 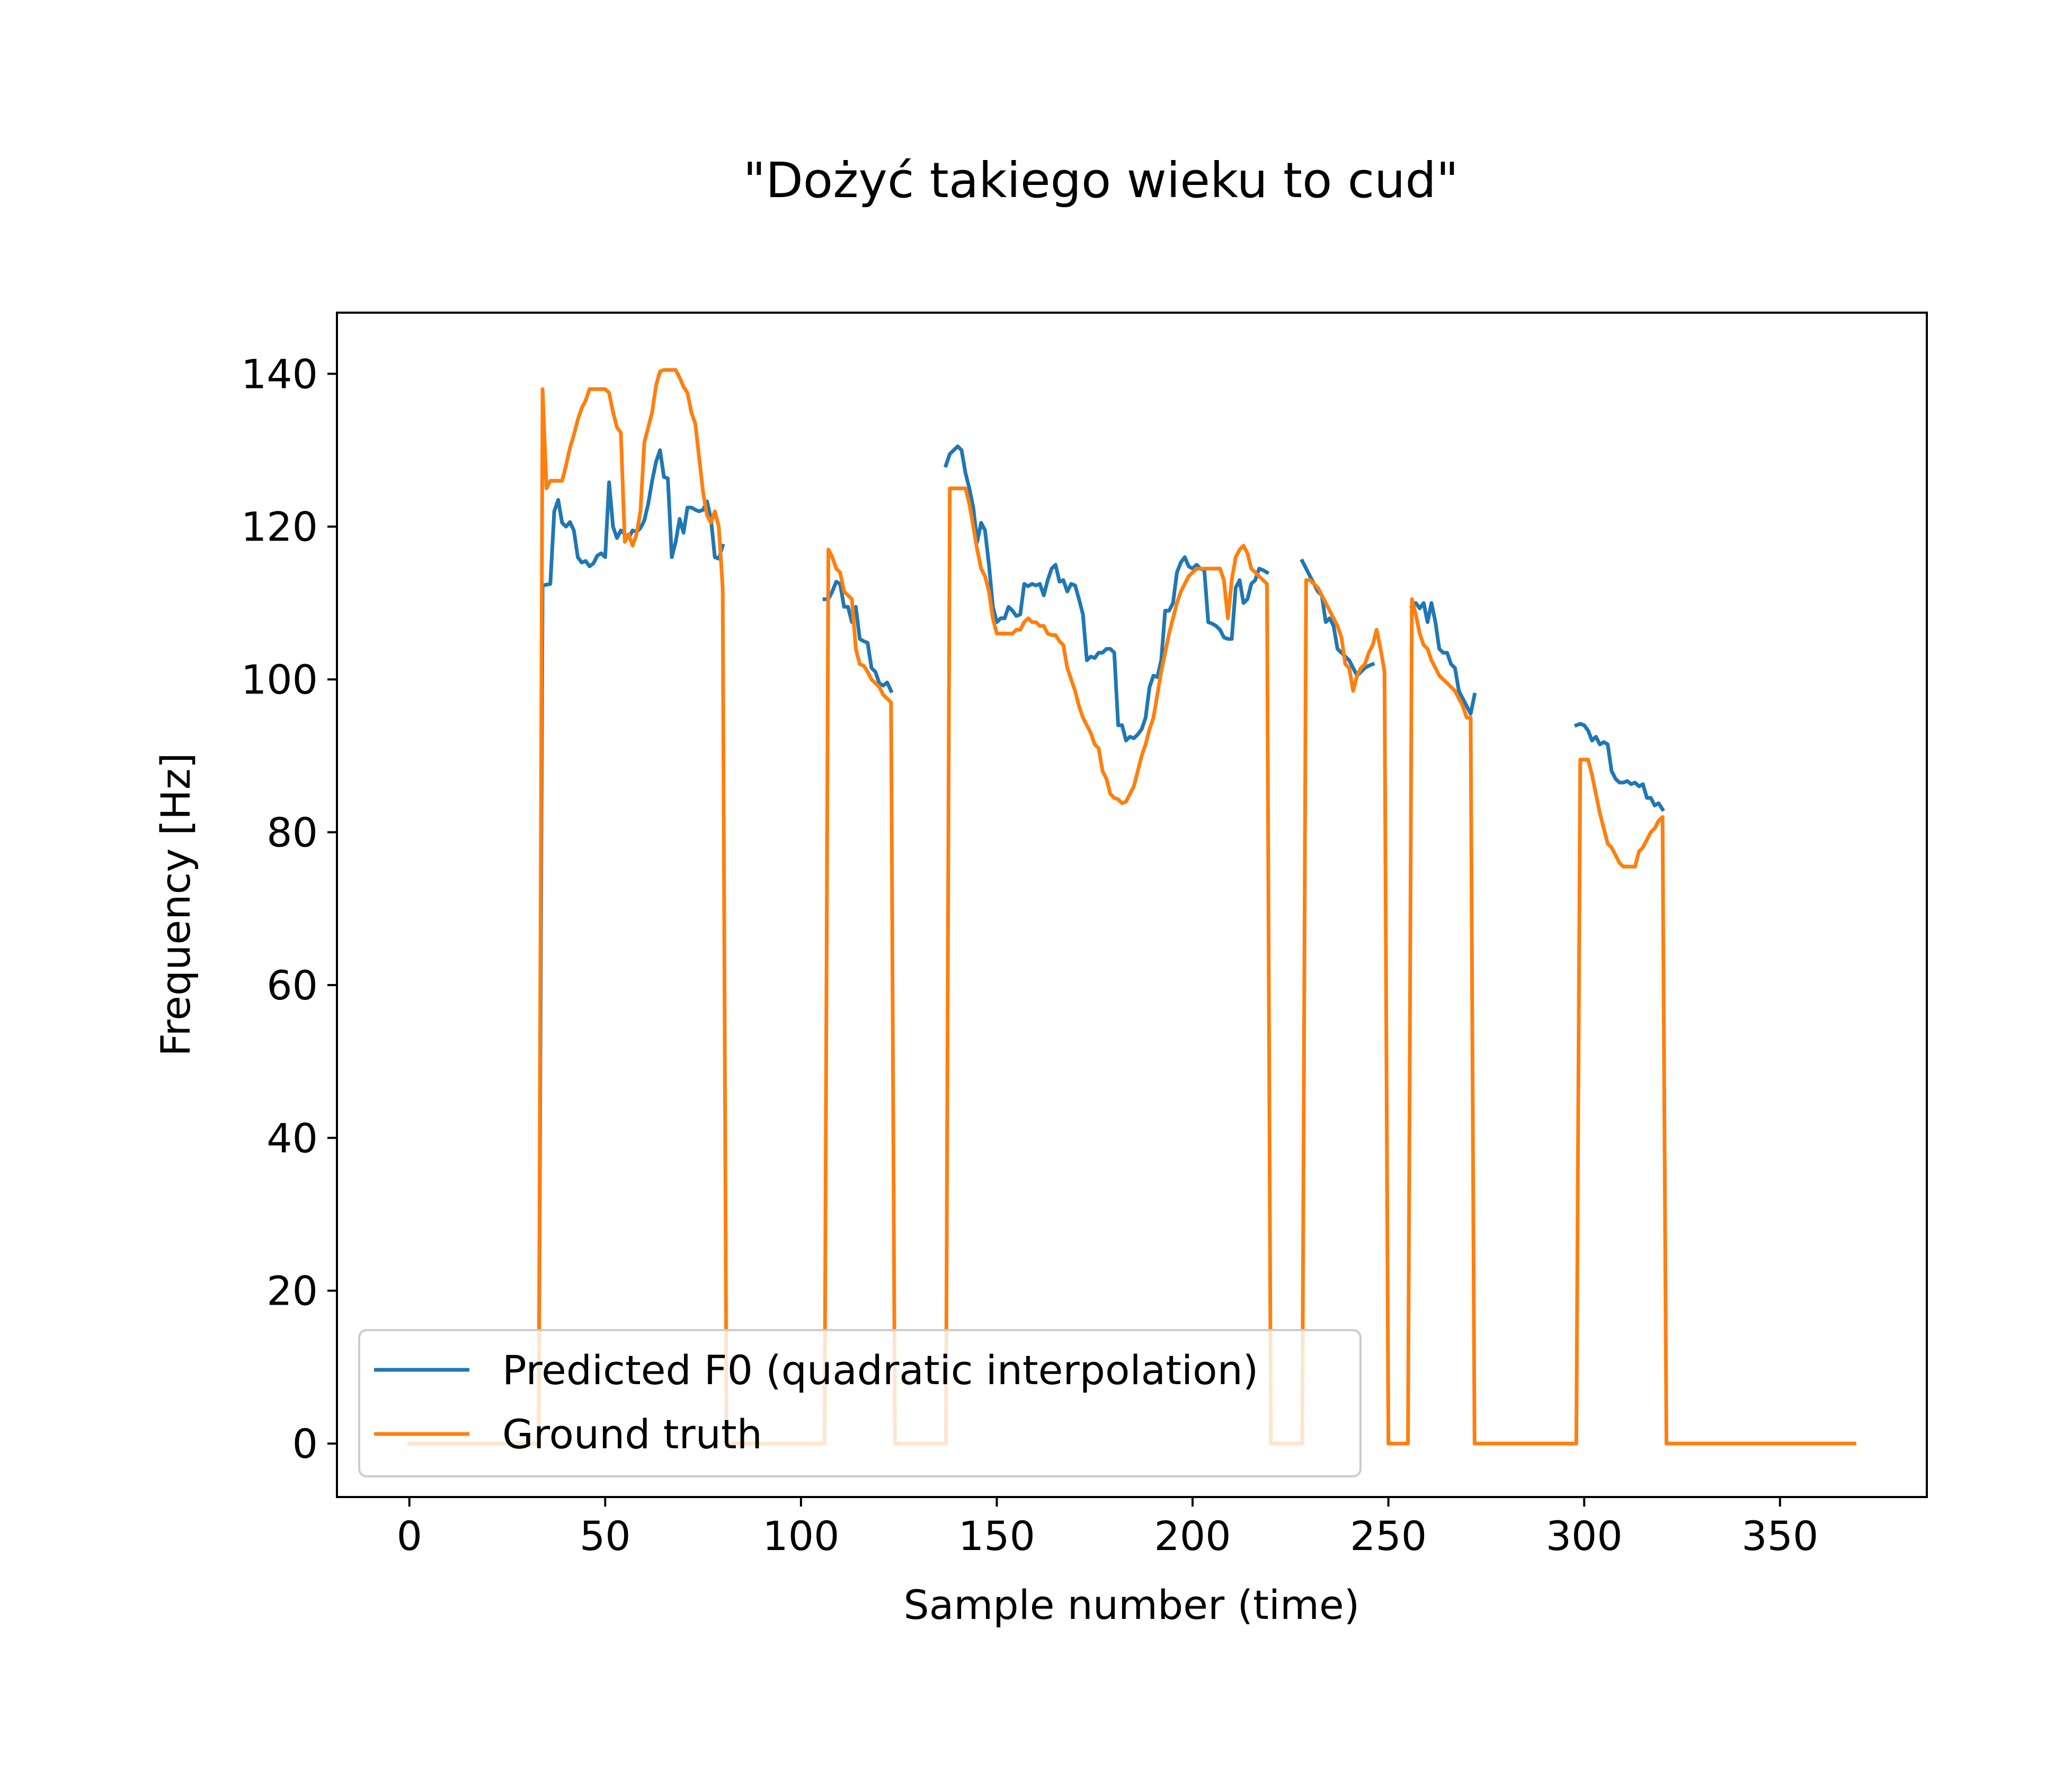 I want to click on x-tick-label: 50, so click(x=605, y=1536).